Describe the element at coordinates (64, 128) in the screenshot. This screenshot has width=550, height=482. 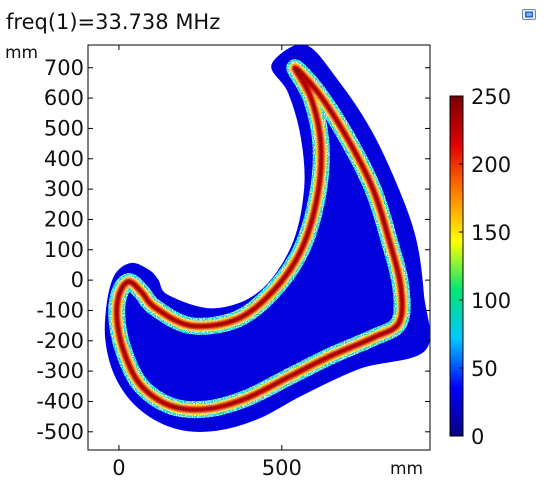
I see `y-tick-label: 500` at that location.